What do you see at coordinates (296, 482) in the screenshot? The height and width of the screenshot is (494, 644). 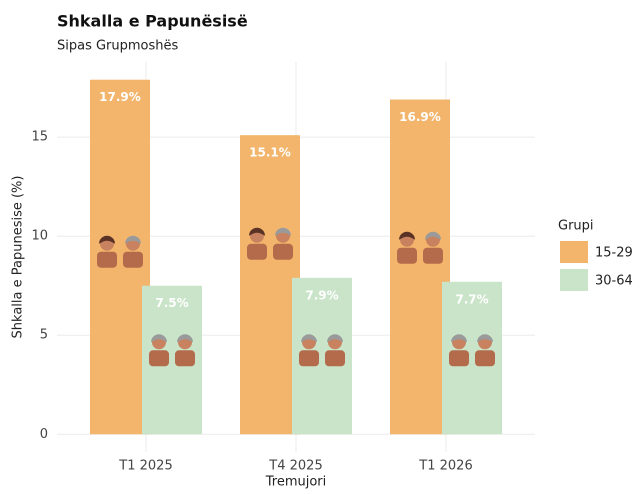 I see `x-axis-title: Tremujori` at bounding box center [296, 482].